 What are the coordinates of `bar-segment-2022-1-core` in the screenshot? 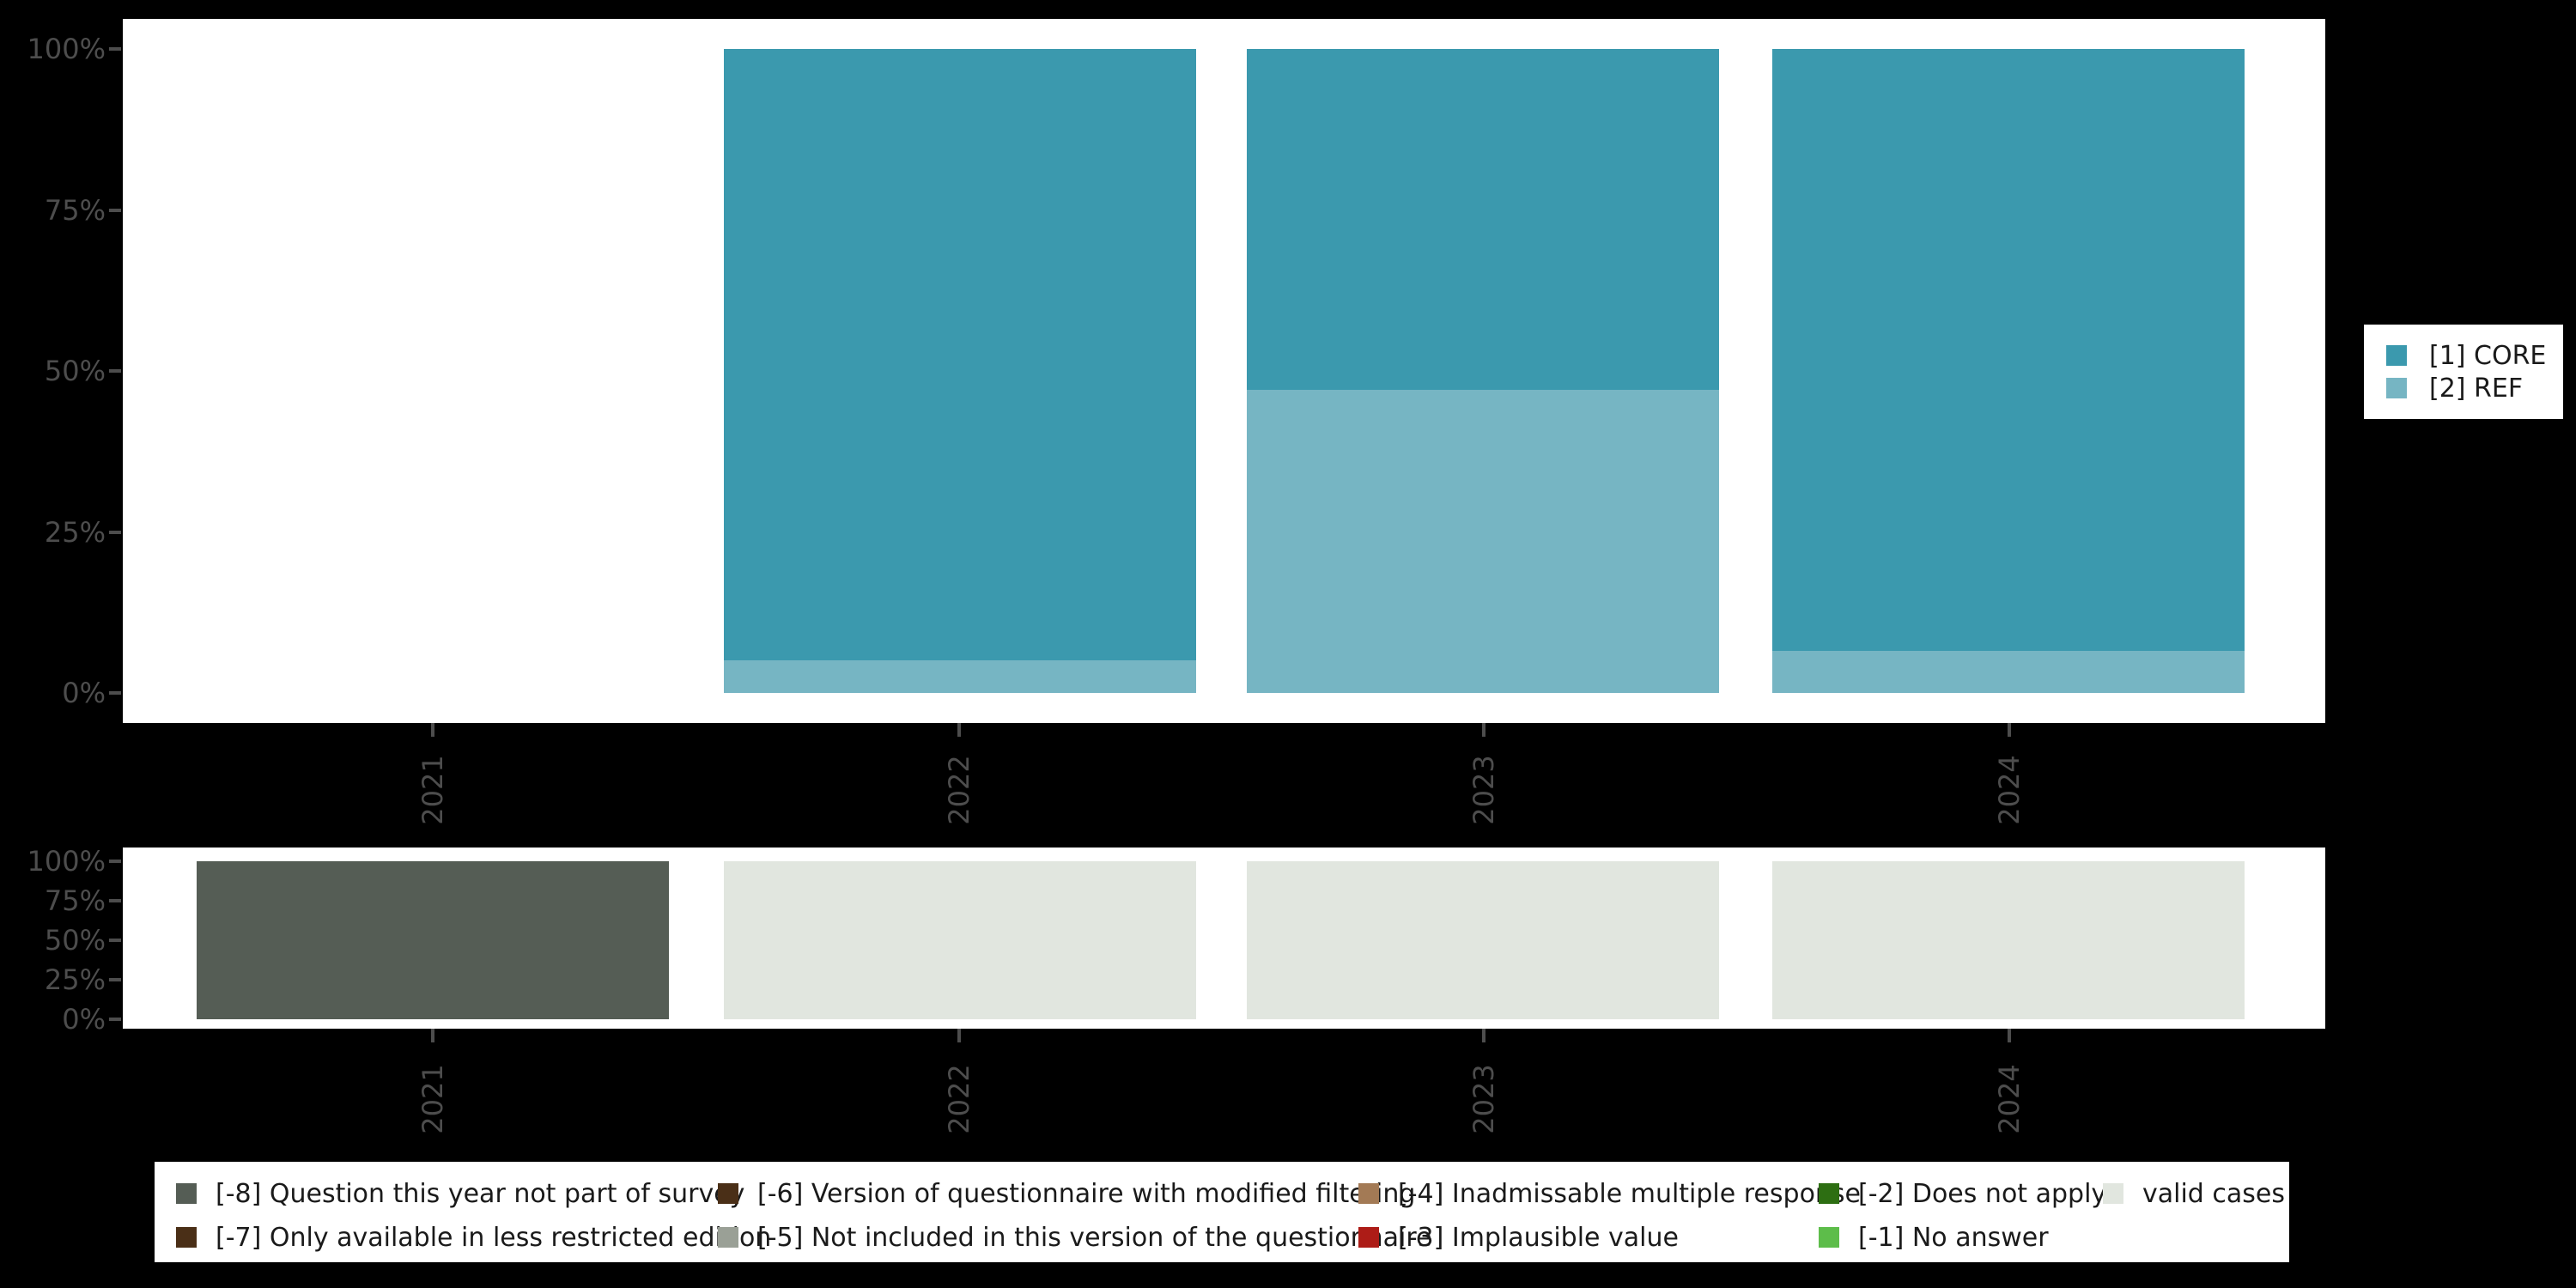 It's located at (960, 355).